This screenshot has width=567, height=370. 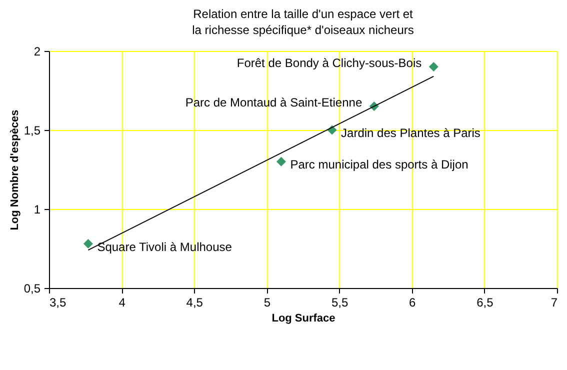 What do you see at coordinates (37, 51) in the screenshot?
I see `y-tick-label: 2` at bounding box center [37, 51].